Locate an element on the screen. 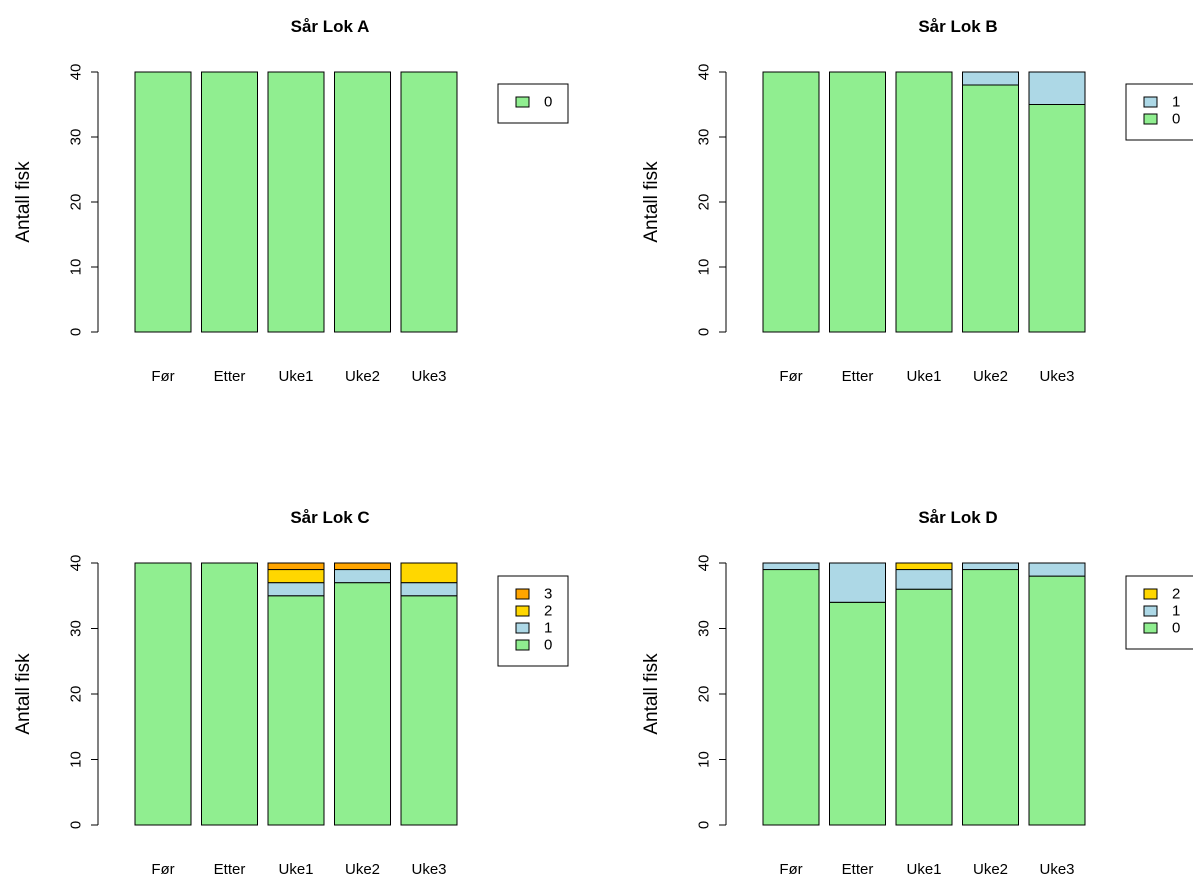 Image resolution: width=1193 pixels, height=879 pixels. bar-segment-før-level-1 is located at coordinates (791, 566).